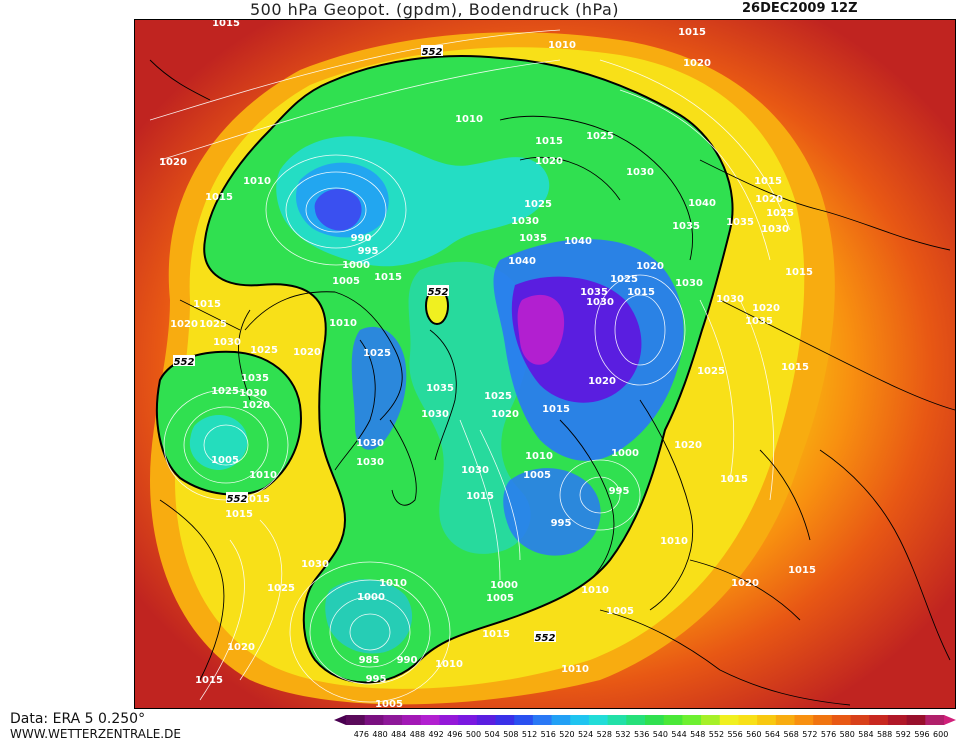 Image resolution: width=959 pixels, height=741 pixels. I want to click on legend-tick-label: 584, so click(865, 734).